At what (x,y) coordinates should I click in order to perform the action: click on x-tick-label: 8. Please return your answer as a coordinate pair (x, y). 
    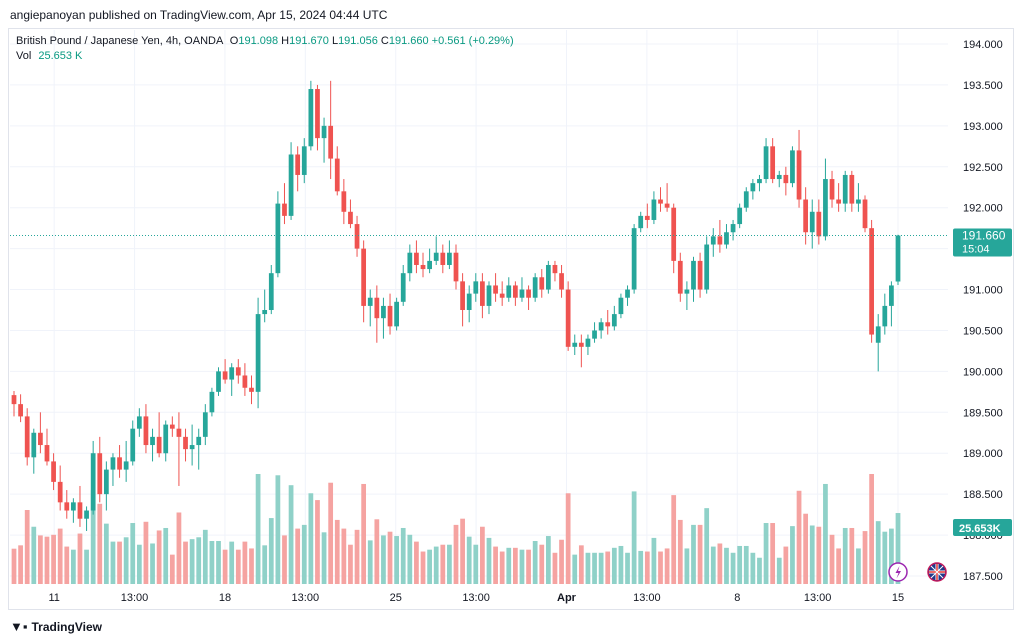
    Looking at the image, I should click on (737, 598).